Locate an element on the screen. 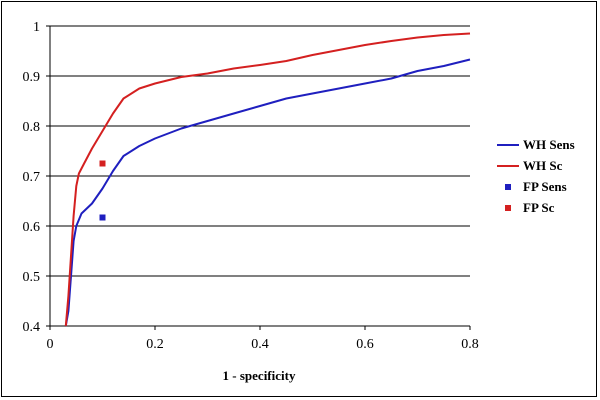 This screenshot has width=600, height=400. y-tick-label: 0.6 is located at coordinates (32, 227).